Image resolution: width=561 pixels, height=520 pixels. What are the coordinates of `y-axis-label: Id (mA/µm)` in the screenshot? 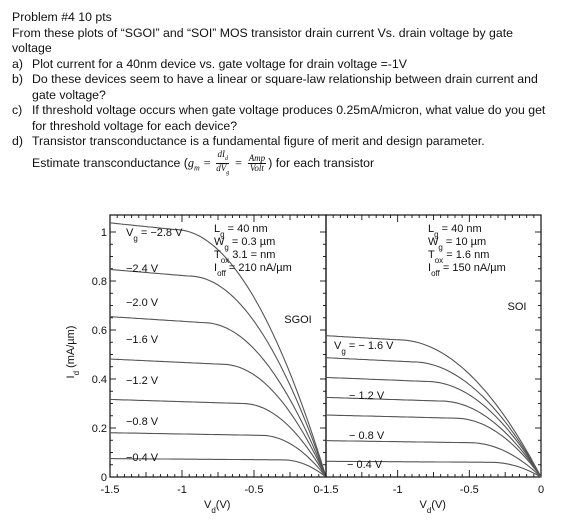 It's located at (73, 352).